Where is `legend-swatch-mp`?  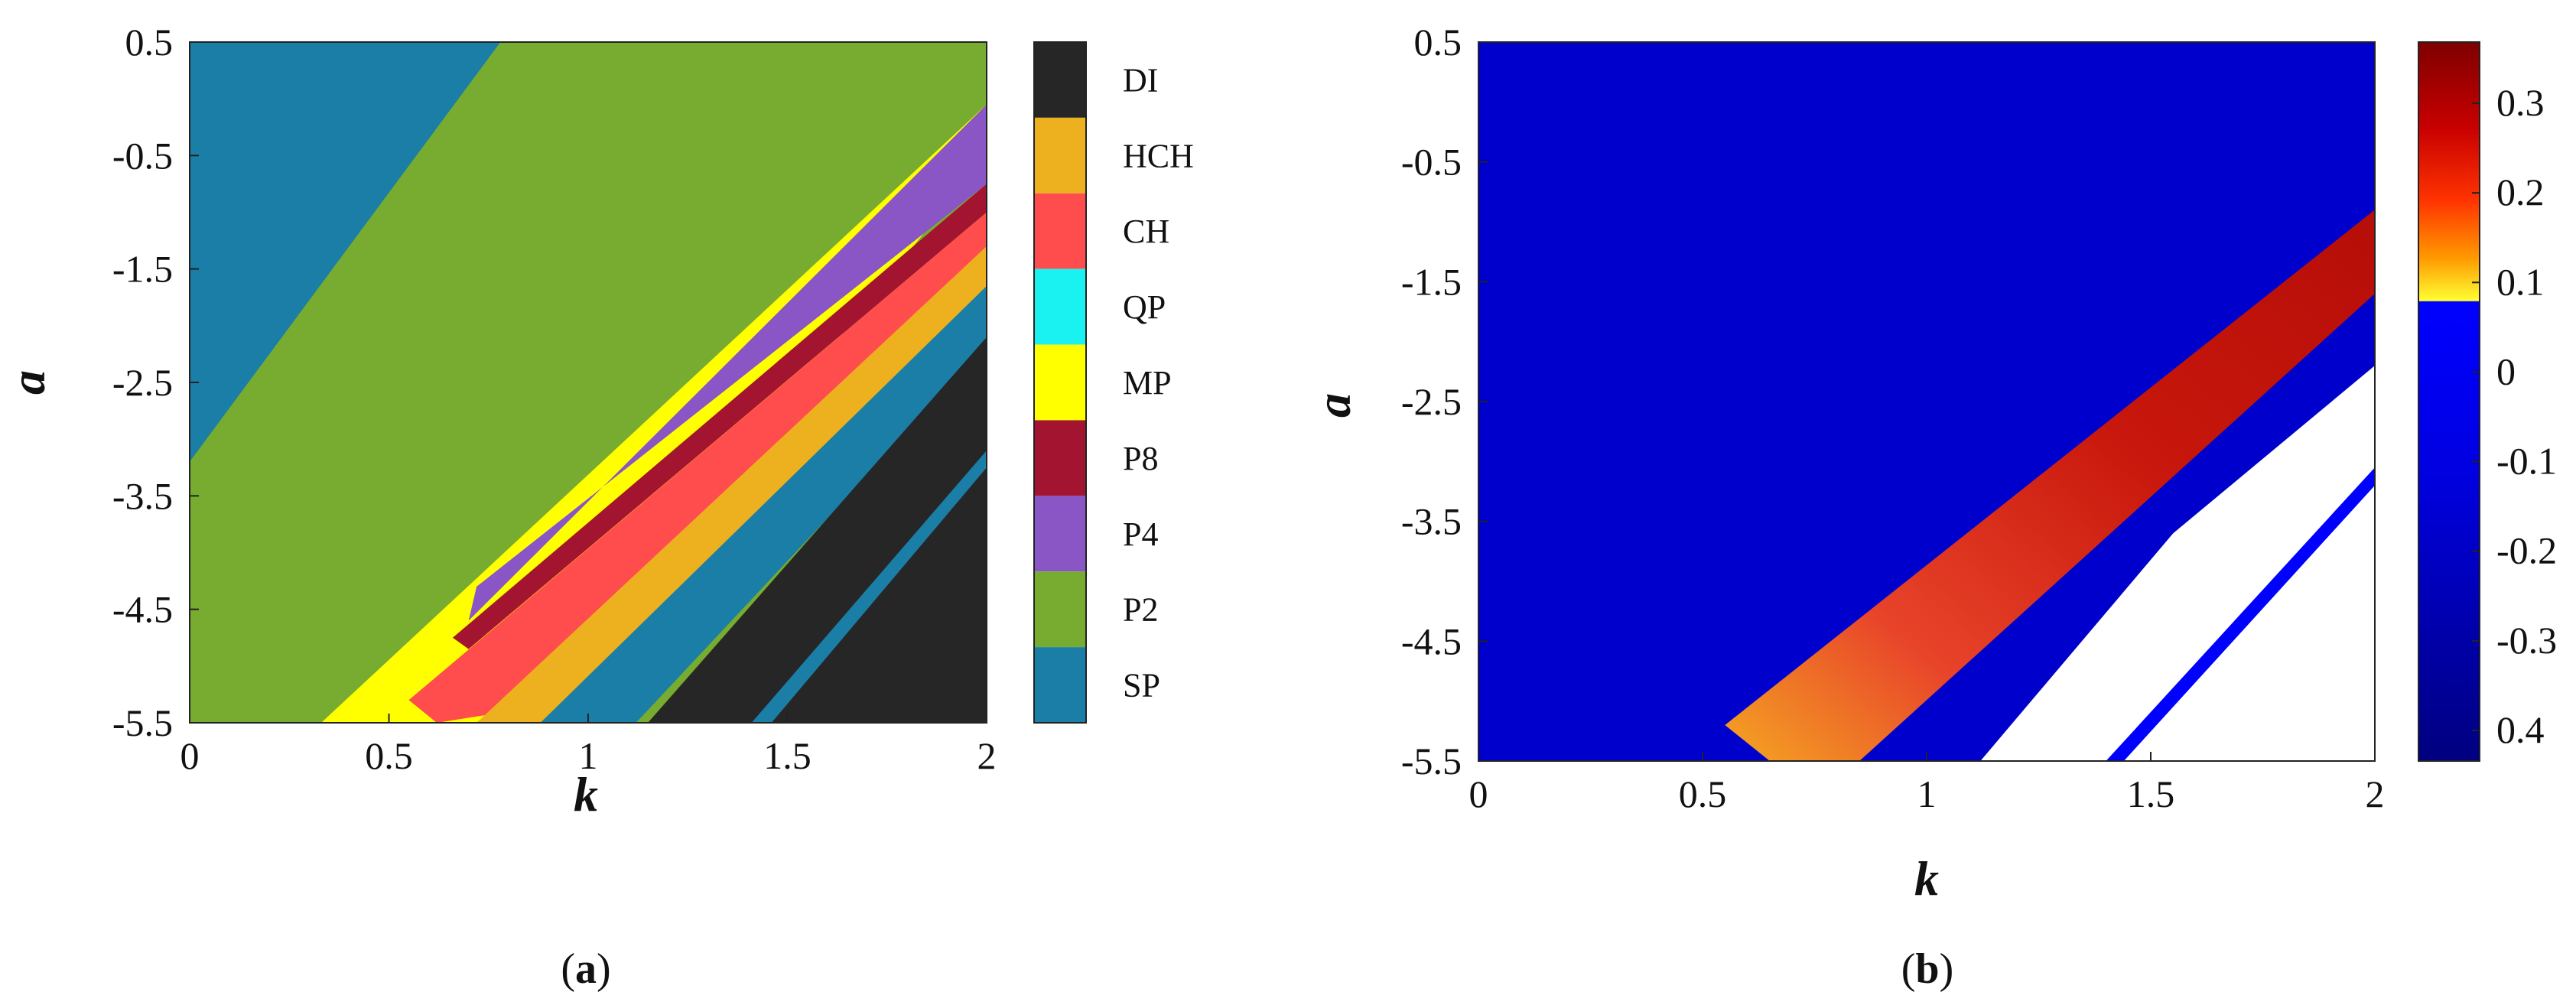 legend-swatch-mp is located at coordinates (1060, 382).